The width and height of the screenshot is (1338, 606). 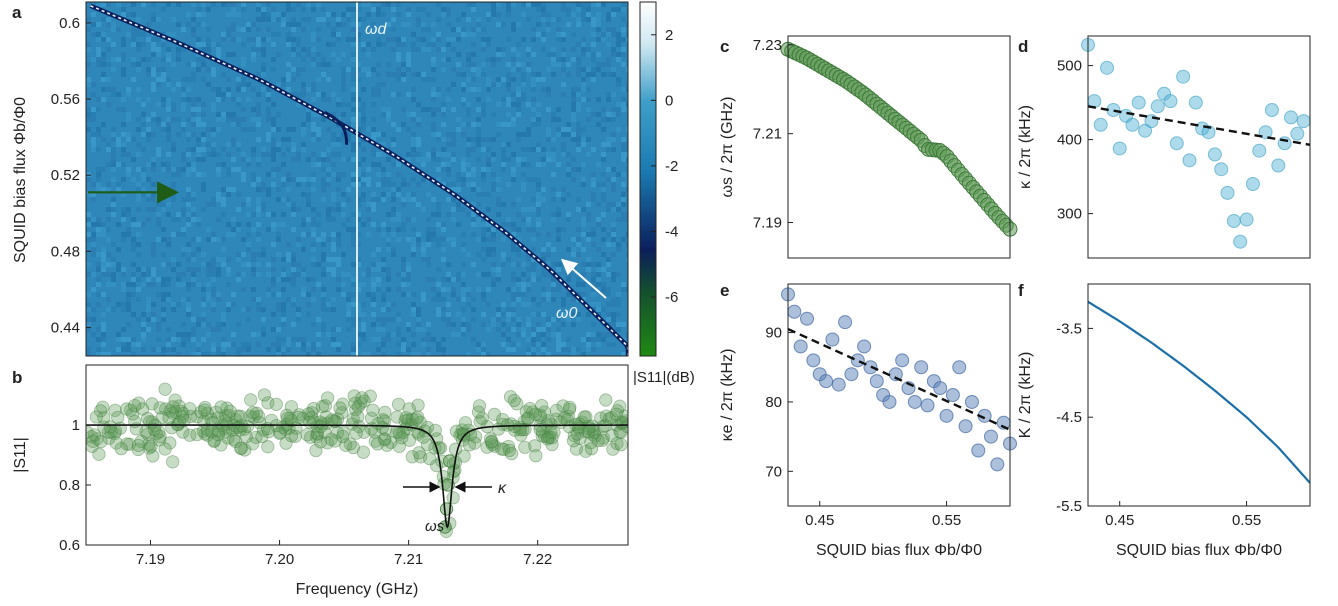 What do you see at coordinates (1145, 130) in the screenshot?
I see `panel-d-data-point` at bounding box center [1145, 130].